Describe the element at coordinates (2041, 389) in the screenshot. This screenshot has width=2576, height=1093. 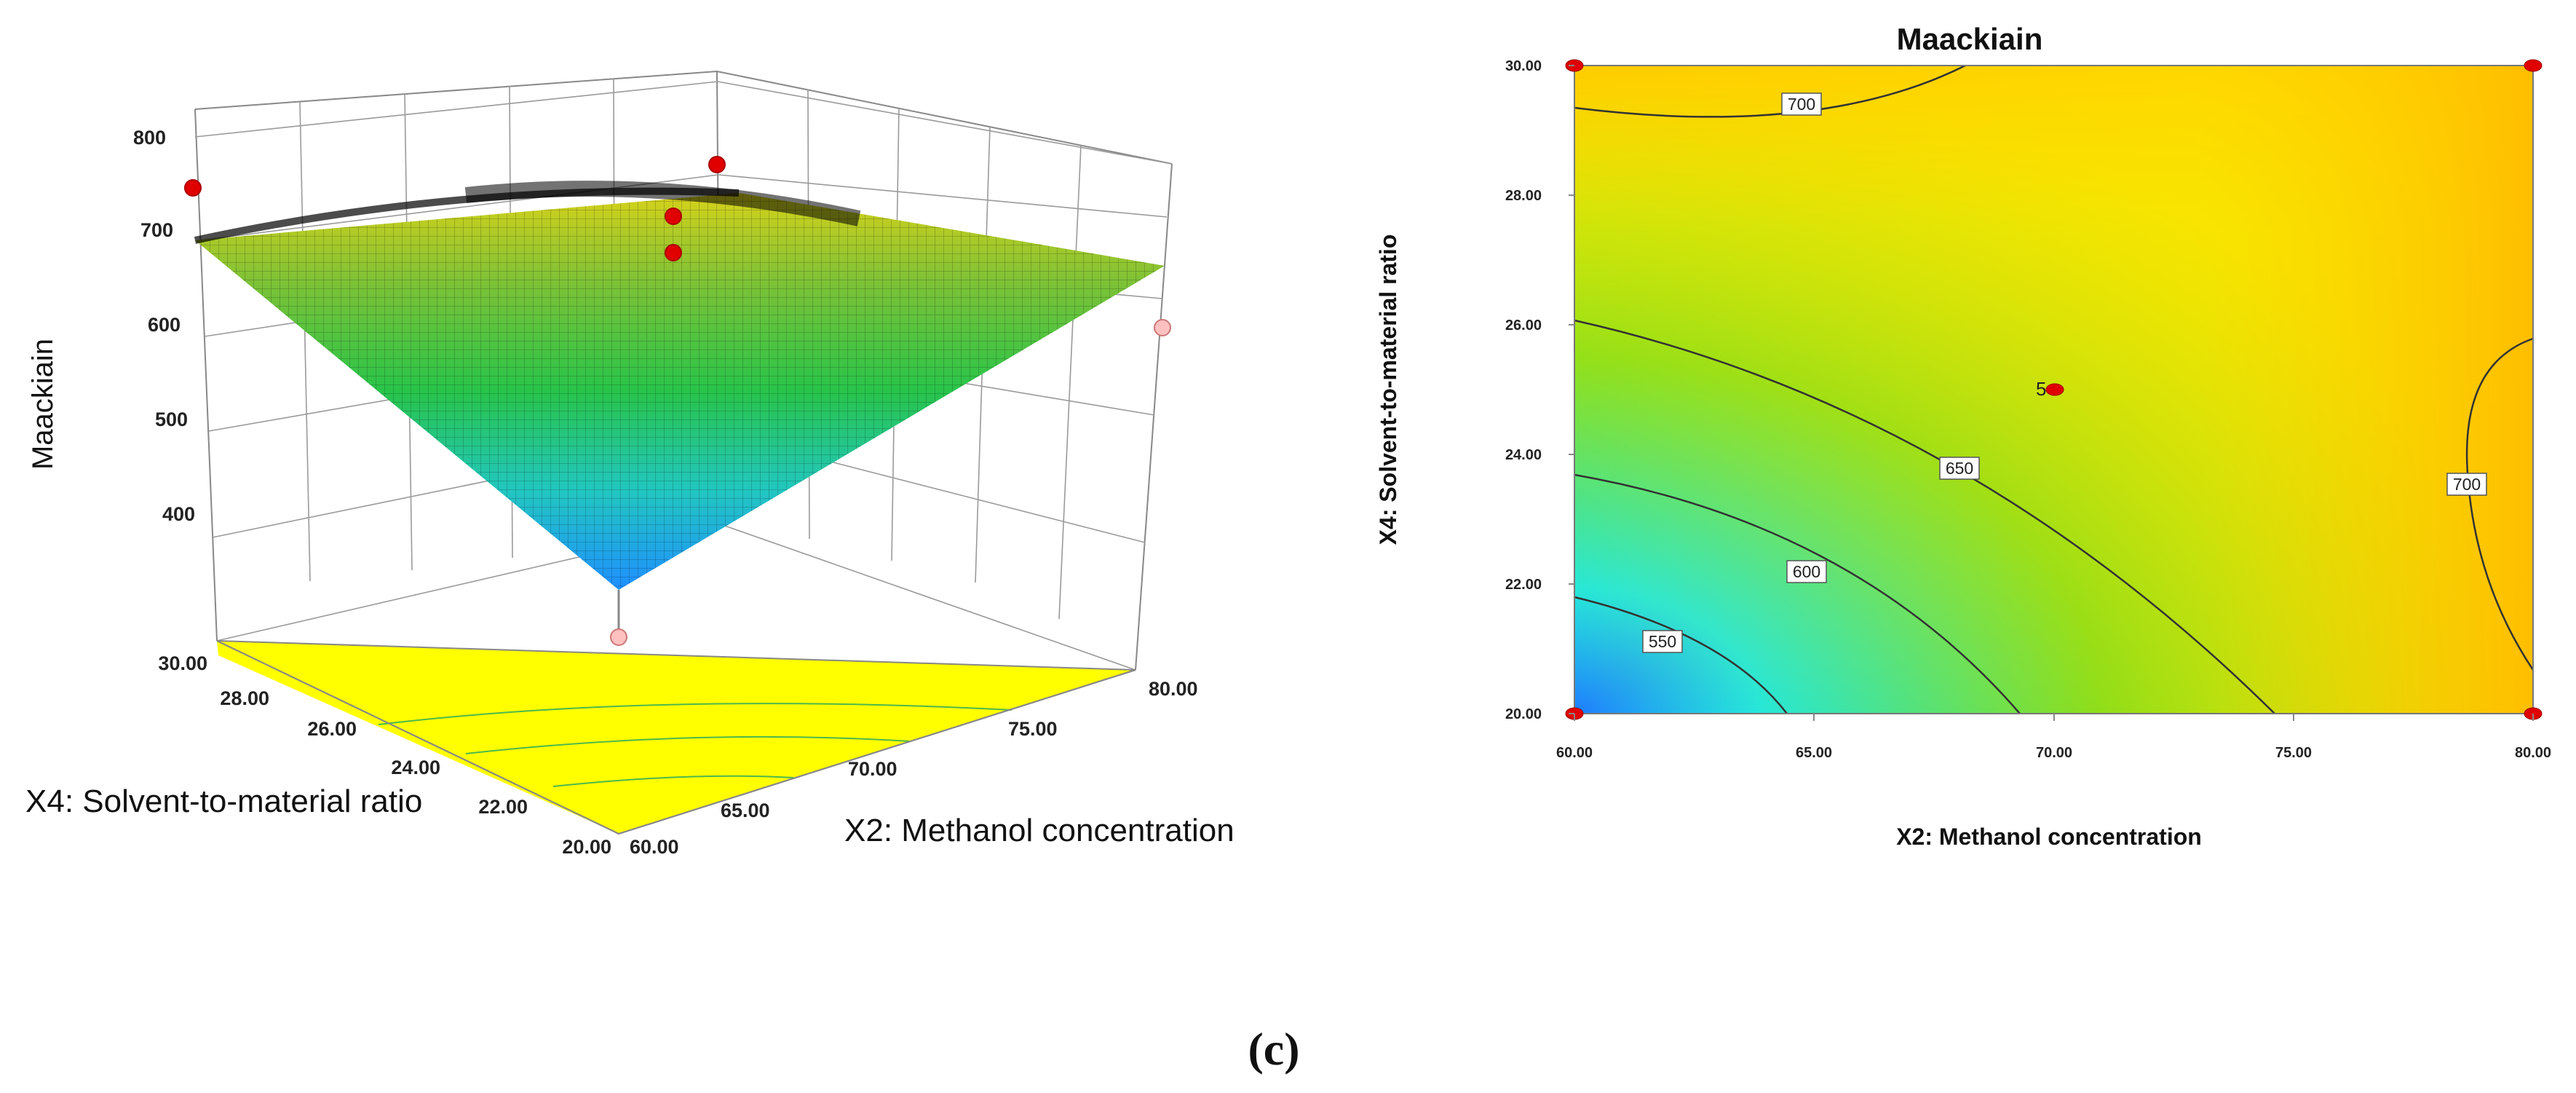
I see `svg-text: 5` at that location.